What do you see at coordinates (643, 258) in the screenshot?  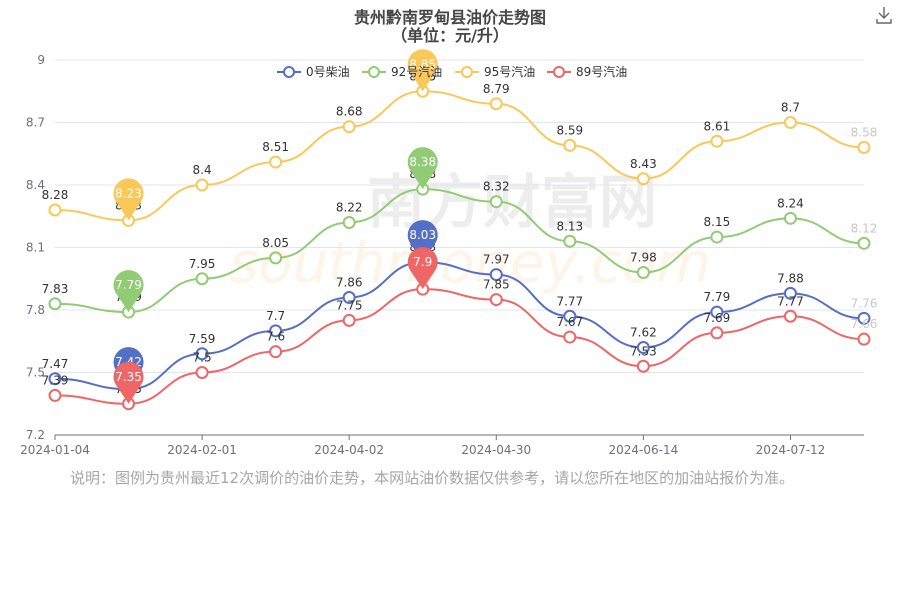 I see `data-label: 7.98` at bounding box center [643, 258].